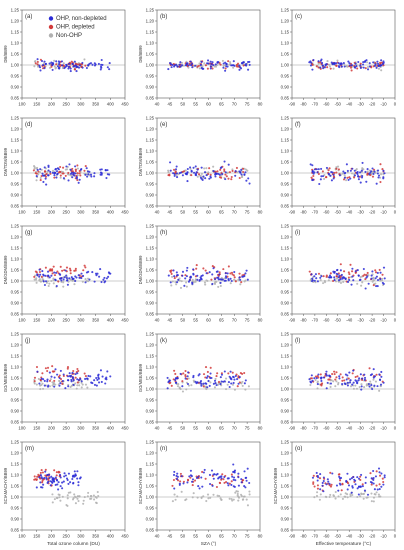 The height and width of the screenshot is (550, 404). I want to click on x-tick-label: -80, so click(303, 104).